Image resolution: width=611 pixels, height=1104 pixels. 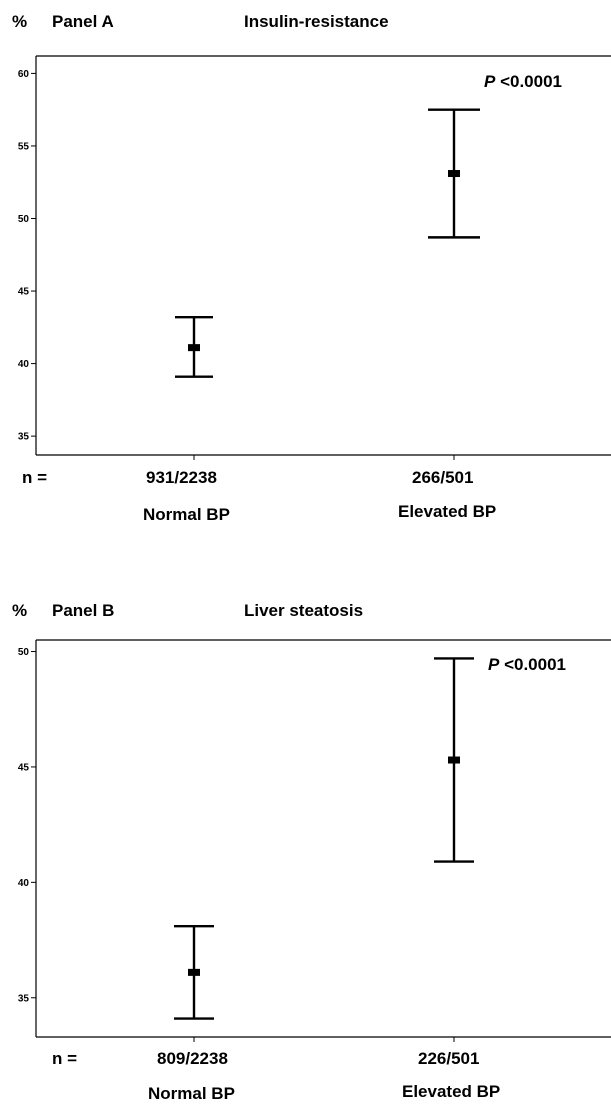 I want to click on panel-a-category-normal: Normal BP, so click(x=186, y=514).